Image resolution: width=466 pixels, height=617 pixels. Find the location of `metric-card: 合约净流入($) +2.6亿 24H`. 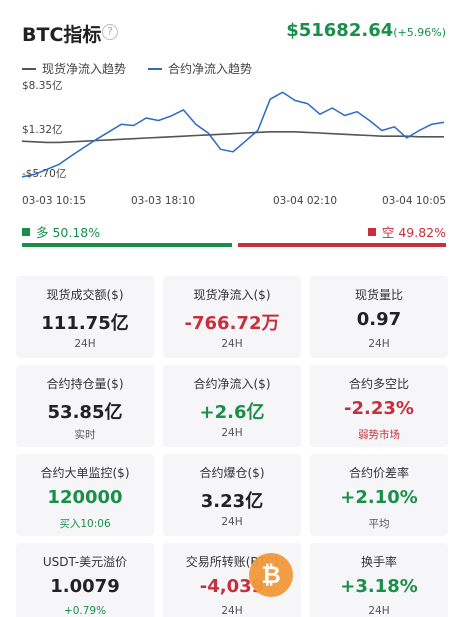

metric-card: 合约净流入($) +2.6亿 24H is located at coordinates (232, 406).